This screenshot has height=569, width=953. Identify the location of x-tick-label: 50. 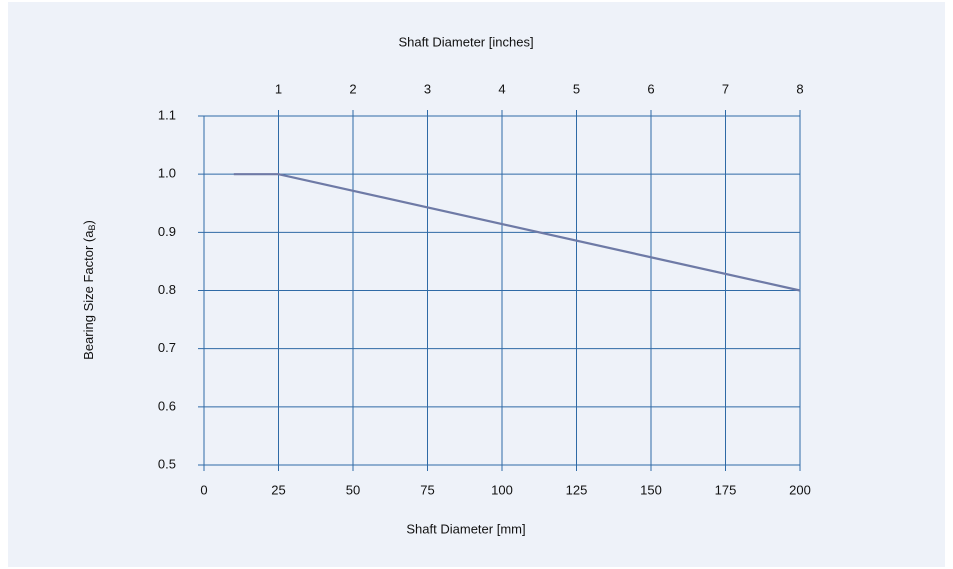
(353, 489).